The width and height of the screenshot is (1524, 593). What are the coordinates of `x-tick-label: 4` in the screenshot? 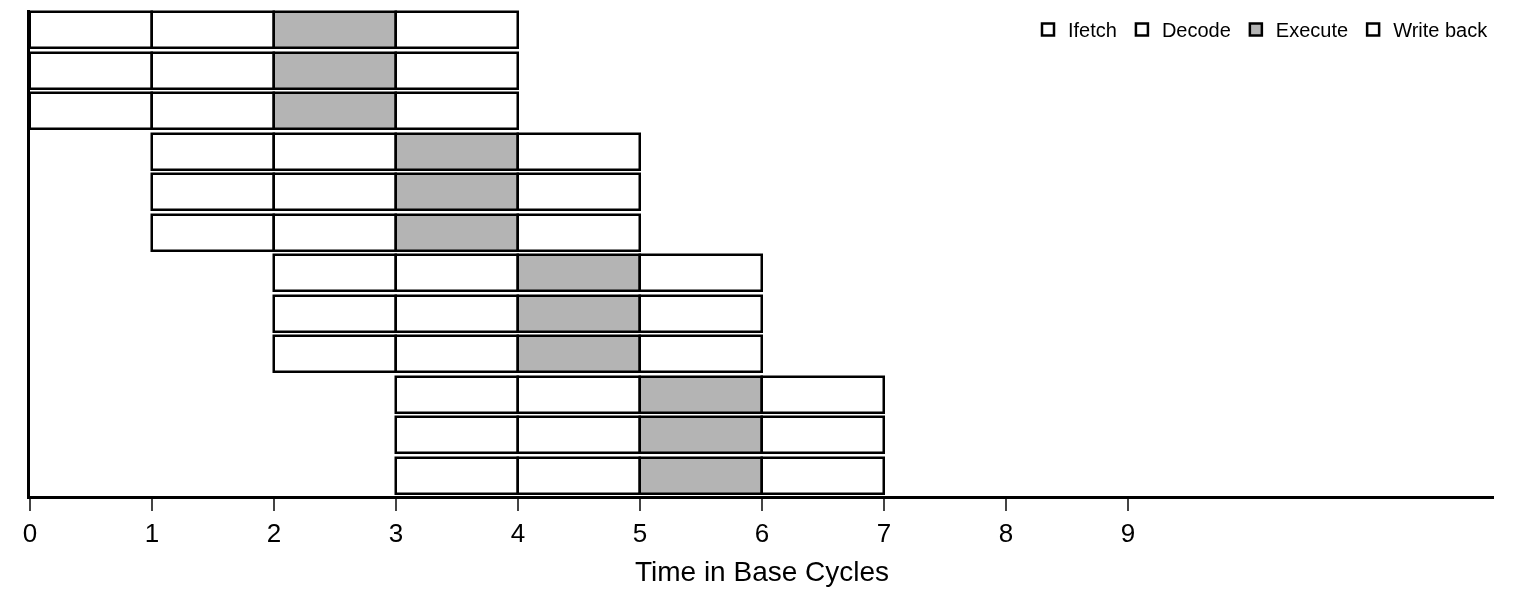 It's located at (518, 533).